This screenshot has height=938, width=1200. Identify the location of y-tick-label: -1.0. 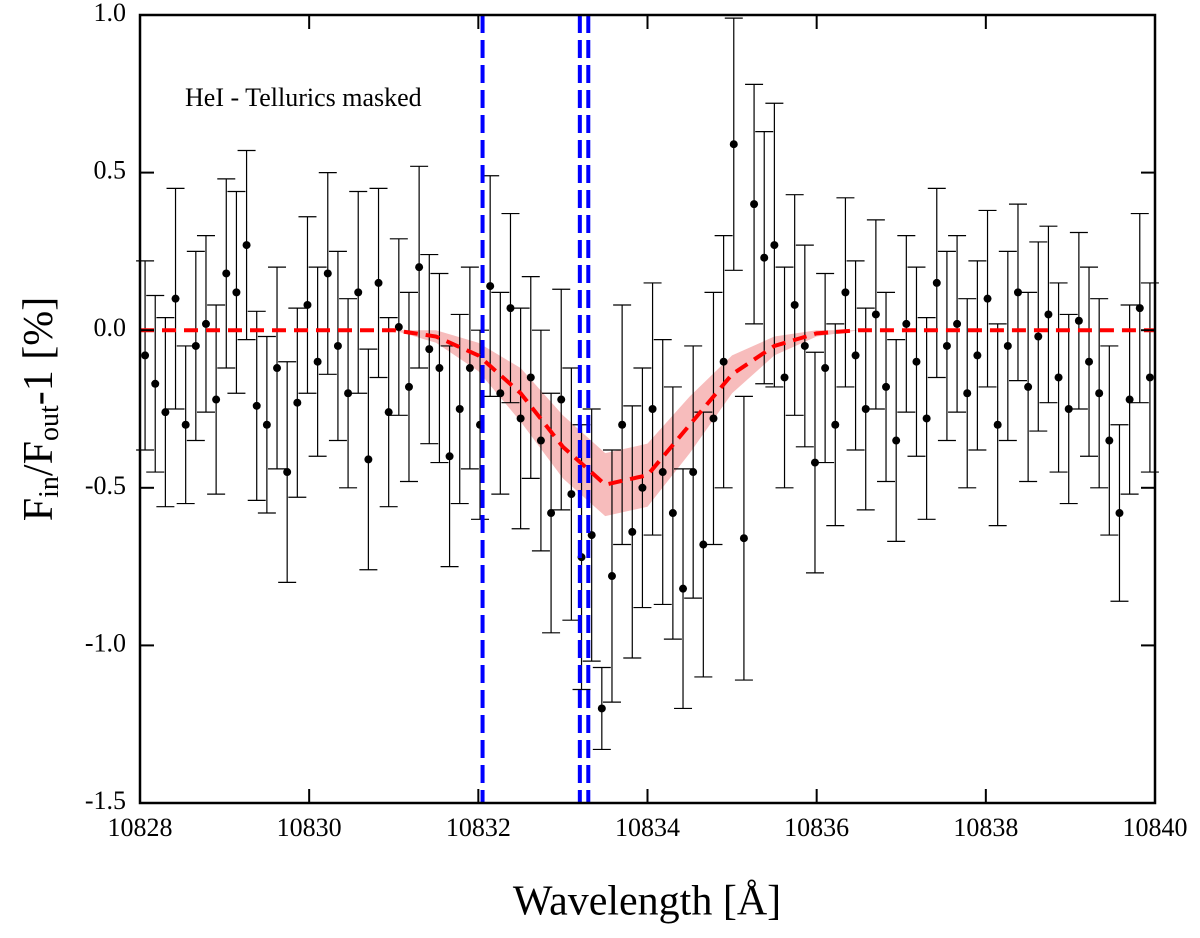
(105, 642).